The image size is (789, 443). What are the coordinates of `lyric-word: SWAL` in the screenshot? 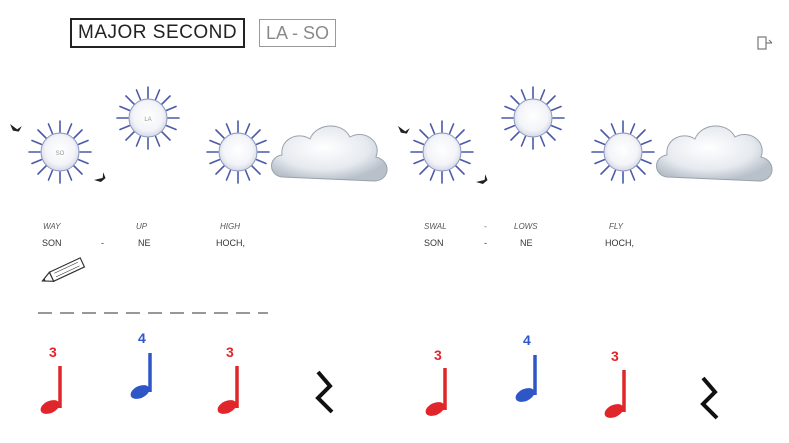 It's located at (435, 226).